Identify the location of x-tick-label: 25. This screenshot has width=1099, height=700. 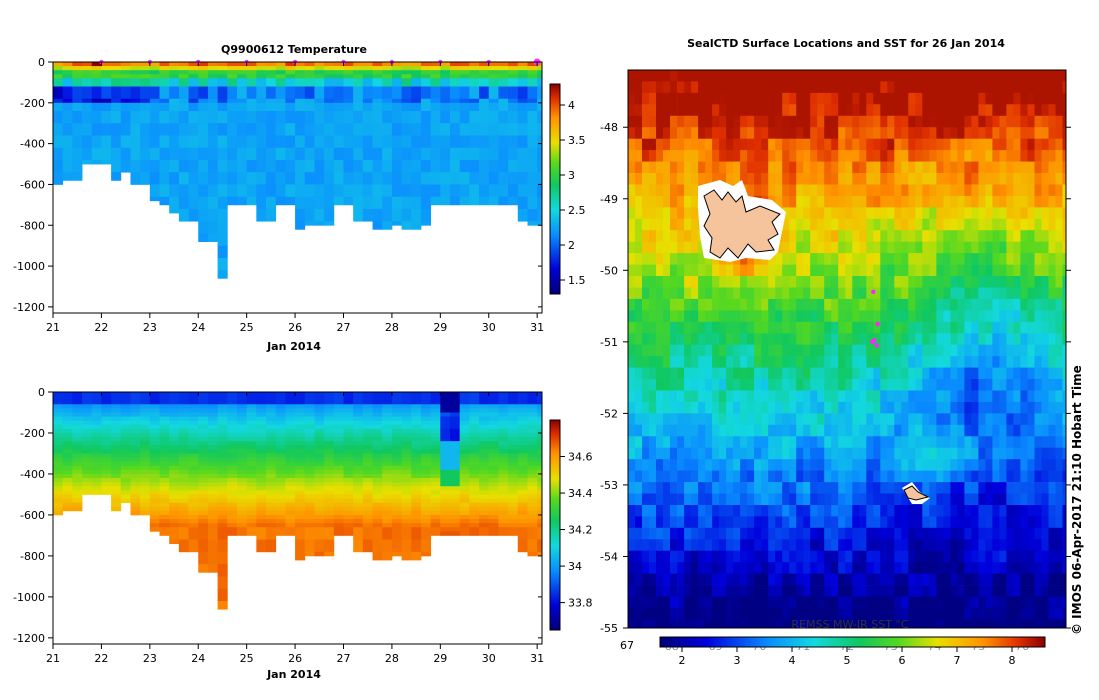
(247, 658).